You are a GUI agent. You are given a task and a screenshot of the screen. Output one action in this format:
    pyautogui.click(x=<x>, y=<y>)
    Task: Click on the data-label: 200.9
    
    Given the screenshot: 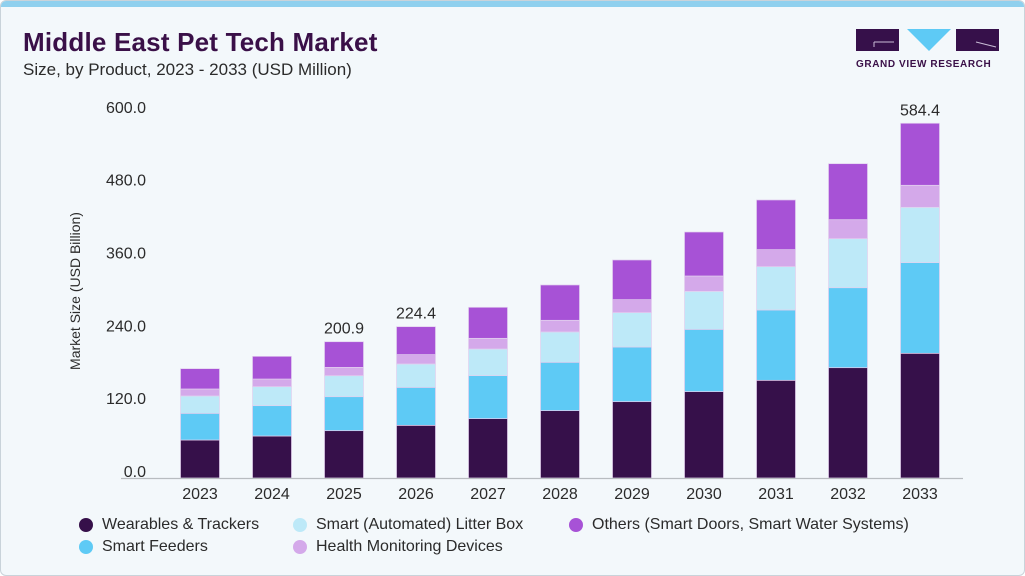 What is the action you would take?
    pyautogui.click(x=344, y=329)
    